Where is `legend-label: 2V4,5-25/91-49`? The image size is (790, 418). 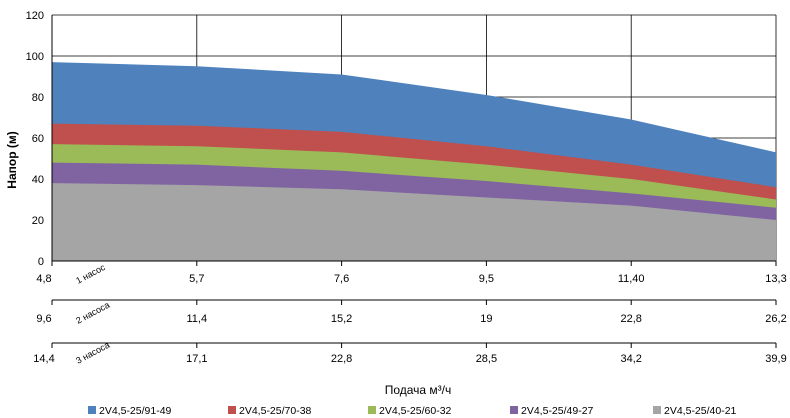 legend-label: 2V4,5-25/91-49 is located at coordinates (135, 411).